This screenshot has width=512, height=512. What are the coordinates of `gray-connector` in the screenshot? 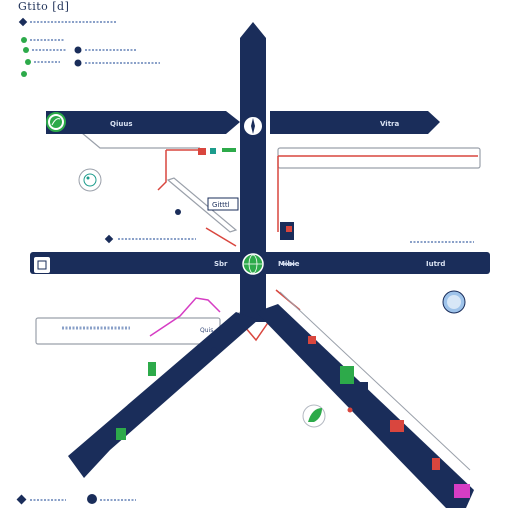 It's located at (140, 140).